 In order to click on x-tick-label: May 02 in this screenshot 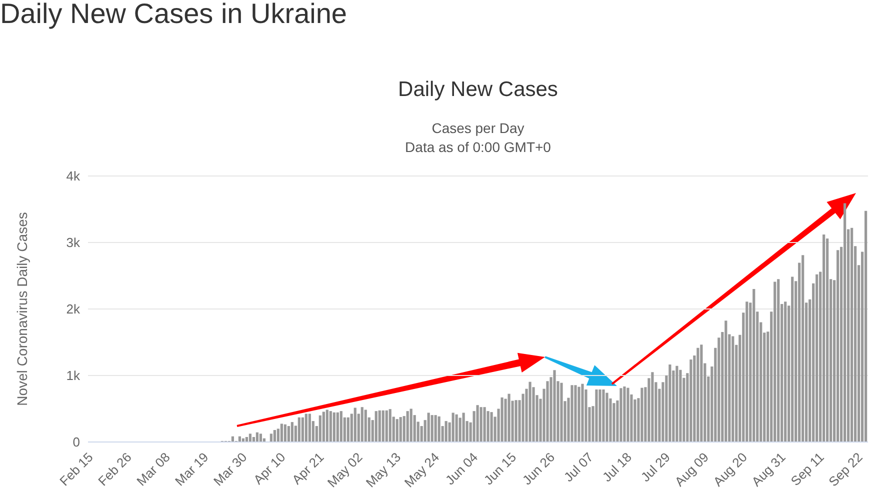, I will do `click(345, 470)`.